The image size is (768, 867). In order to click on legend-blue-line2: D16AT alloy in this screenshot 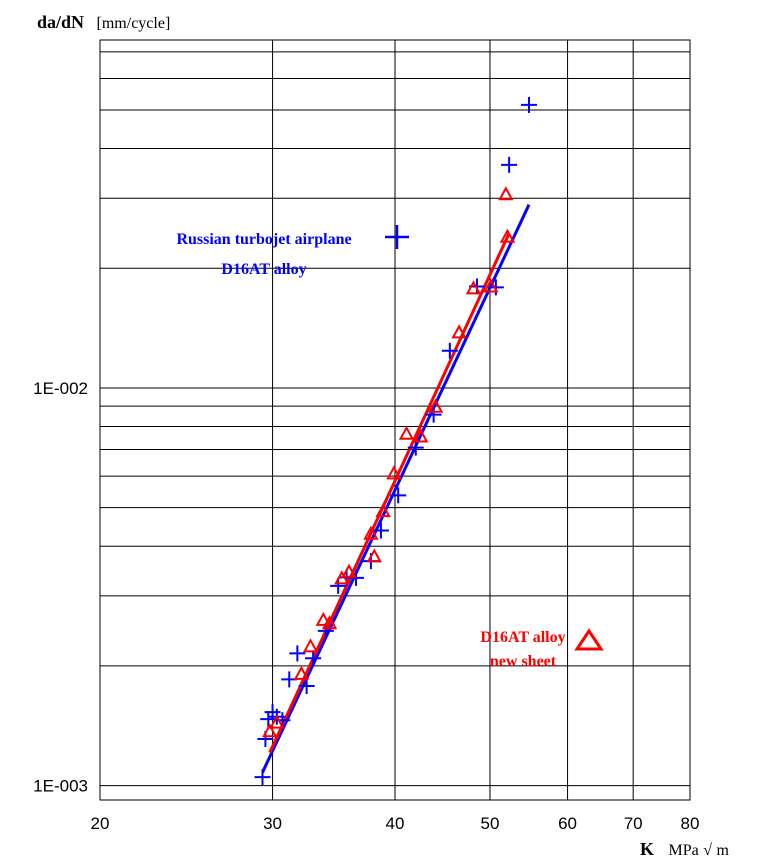, I will do `click(263, 269)`.